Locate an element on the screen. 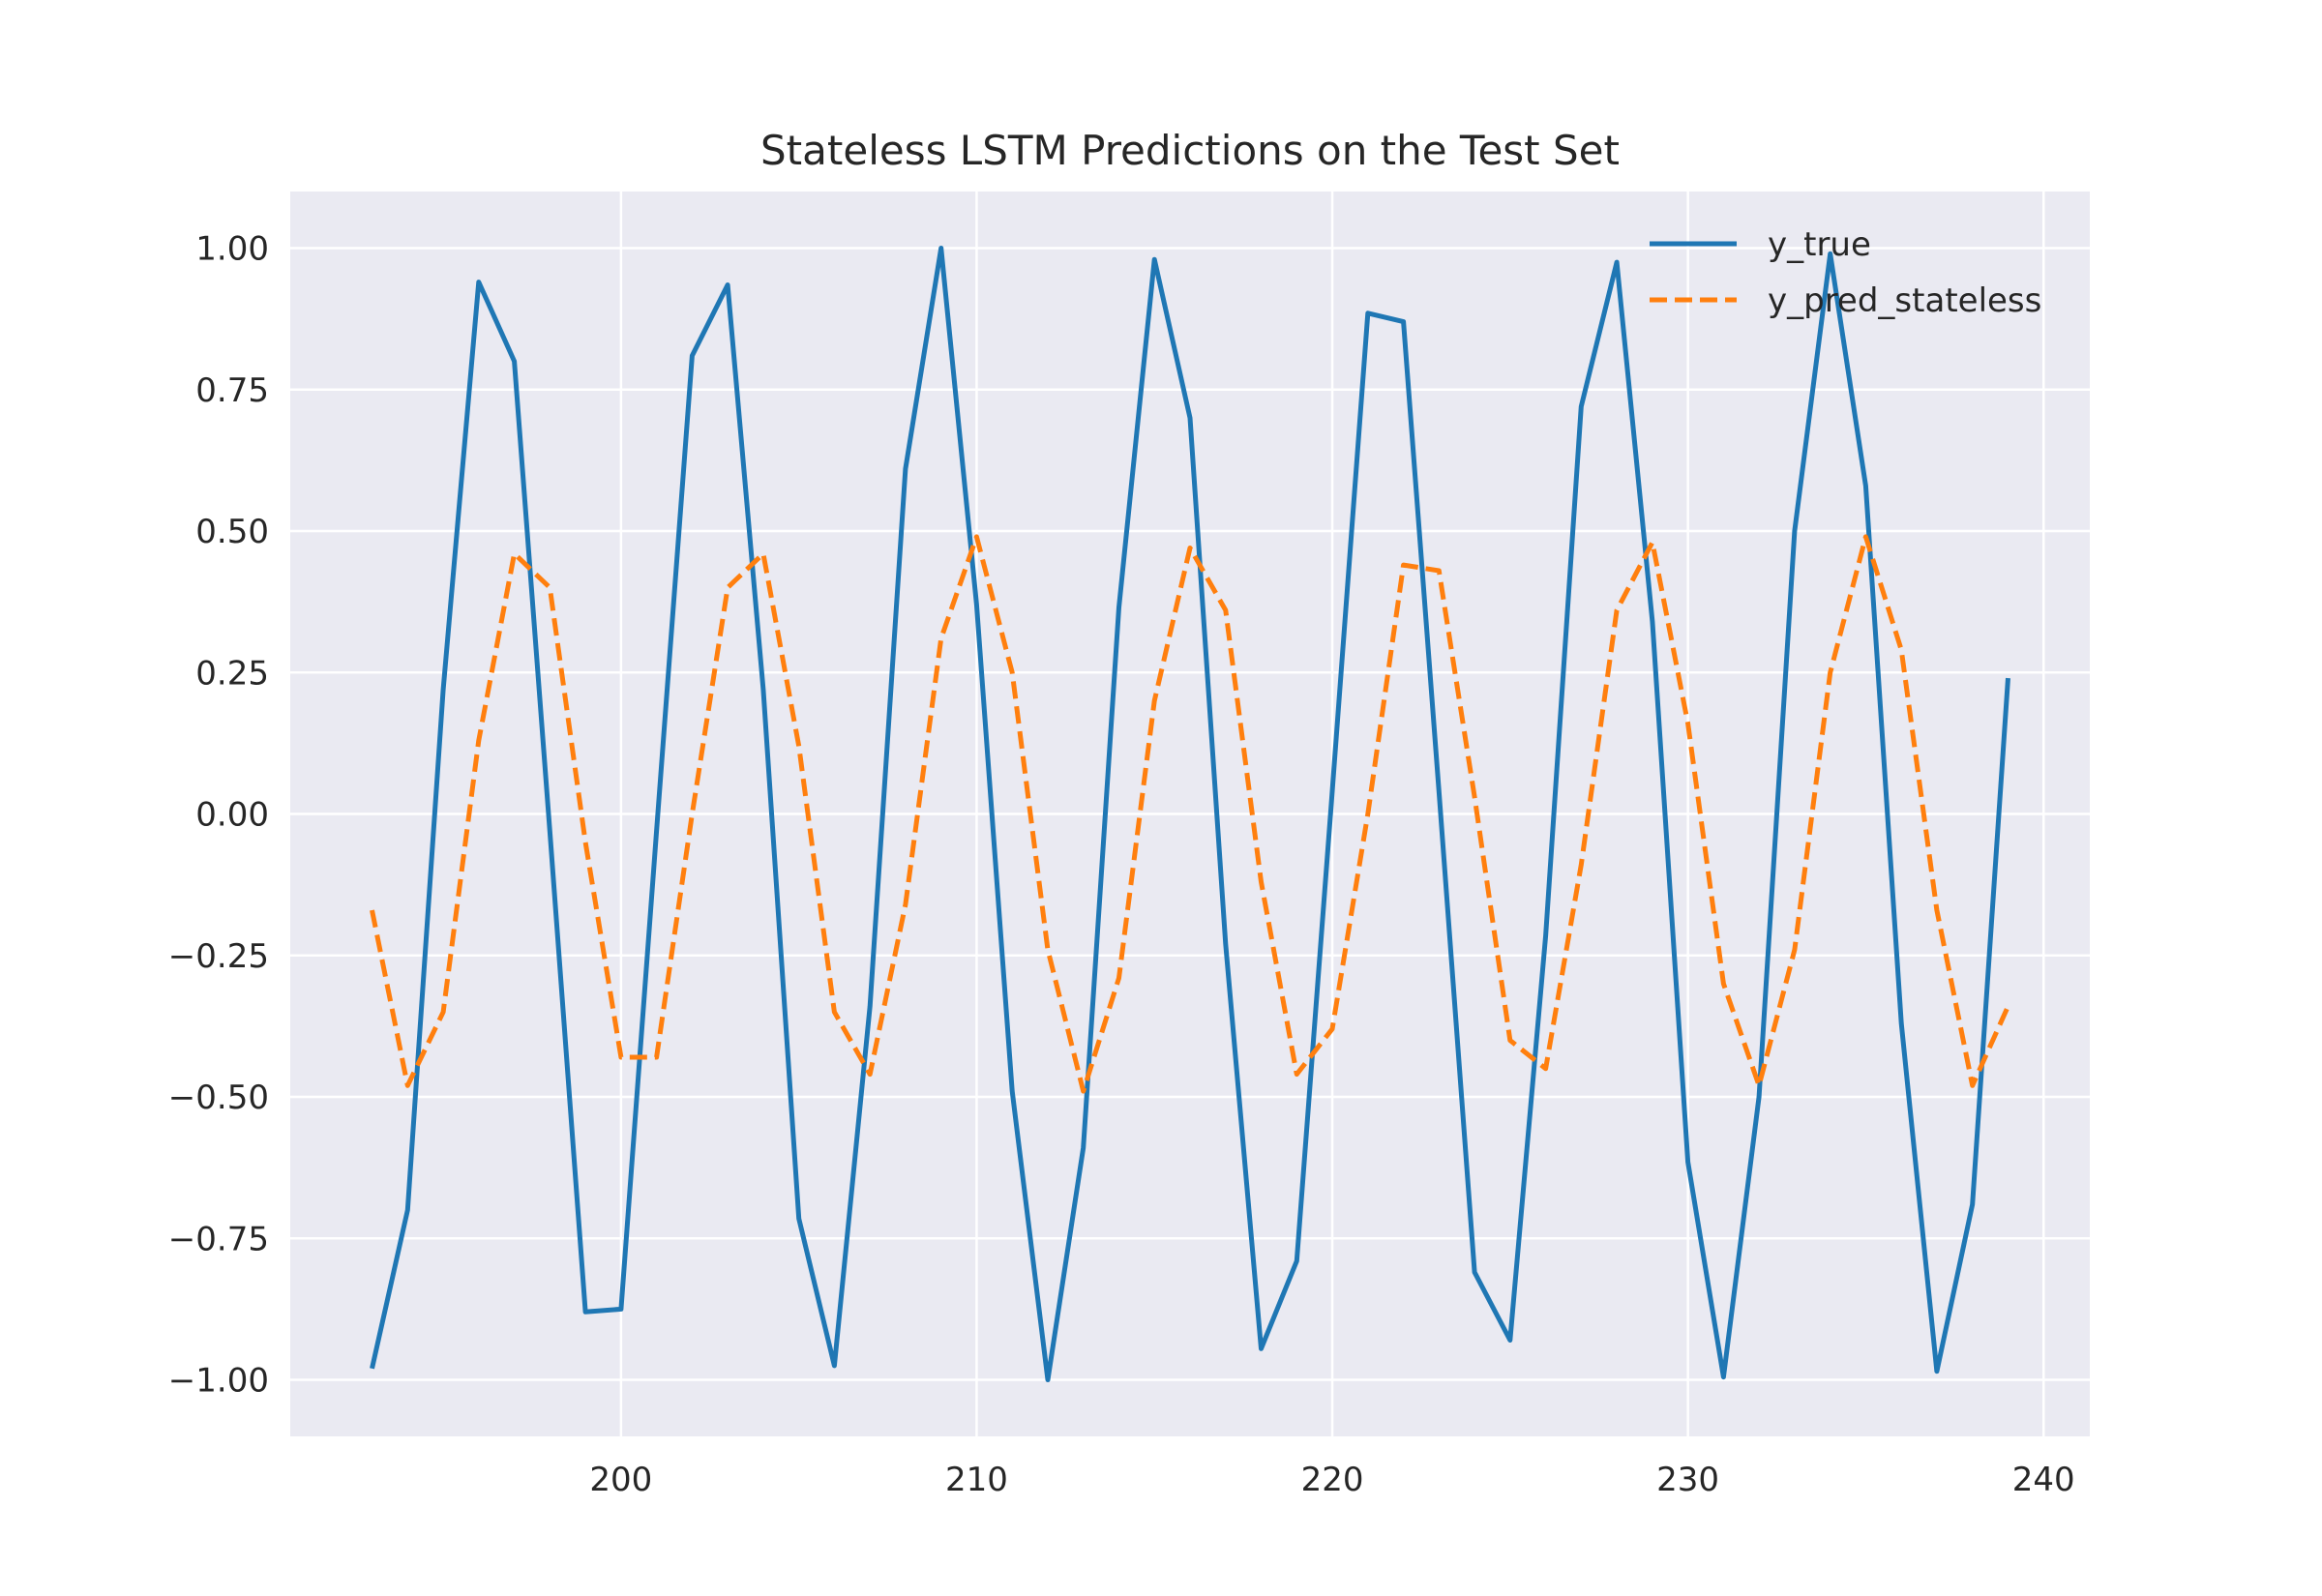  y-tick-label: 0.75 is located at coordinates (232, 390).